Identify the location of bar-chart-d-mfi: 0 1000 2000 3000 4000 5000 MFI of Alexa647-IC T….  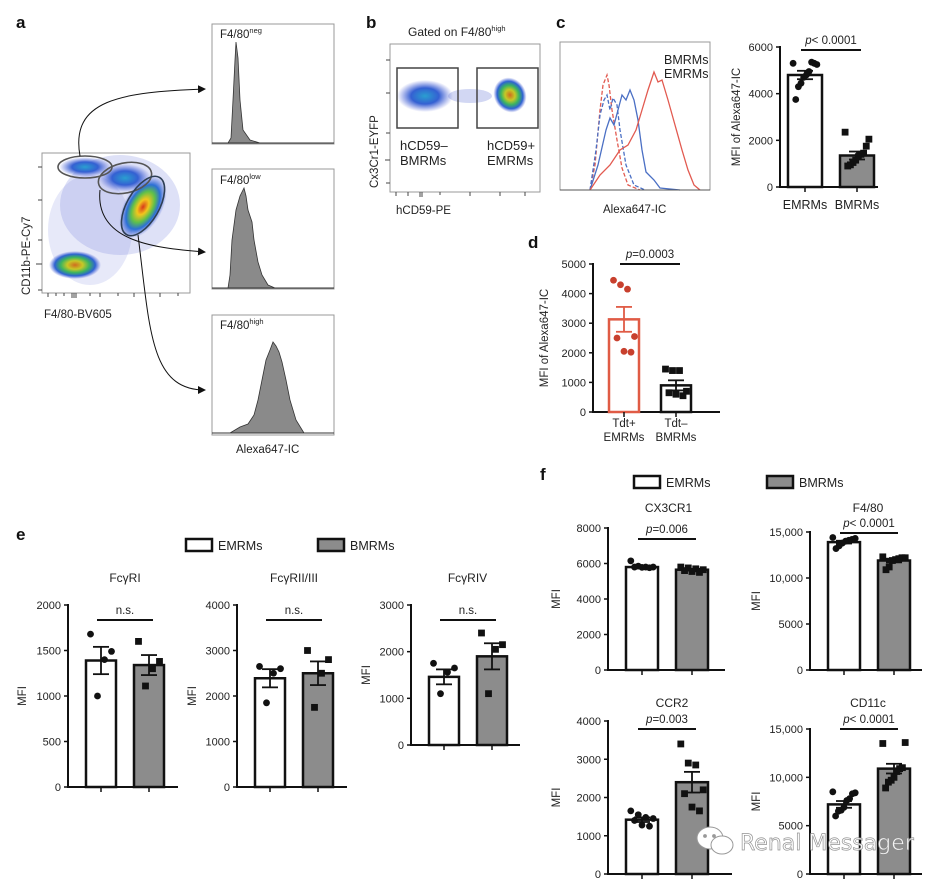
(629, 346).